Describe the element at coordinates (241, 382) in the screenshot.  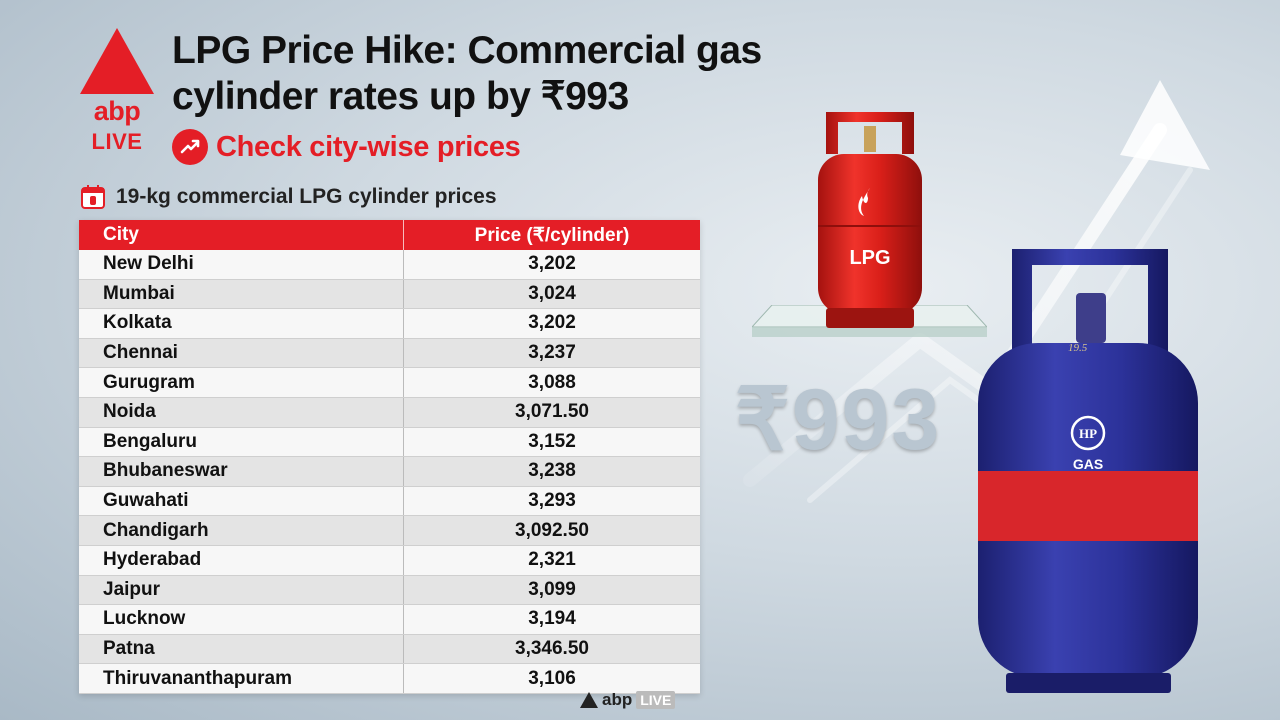
I see `city-cell: Gurugram` at that location.